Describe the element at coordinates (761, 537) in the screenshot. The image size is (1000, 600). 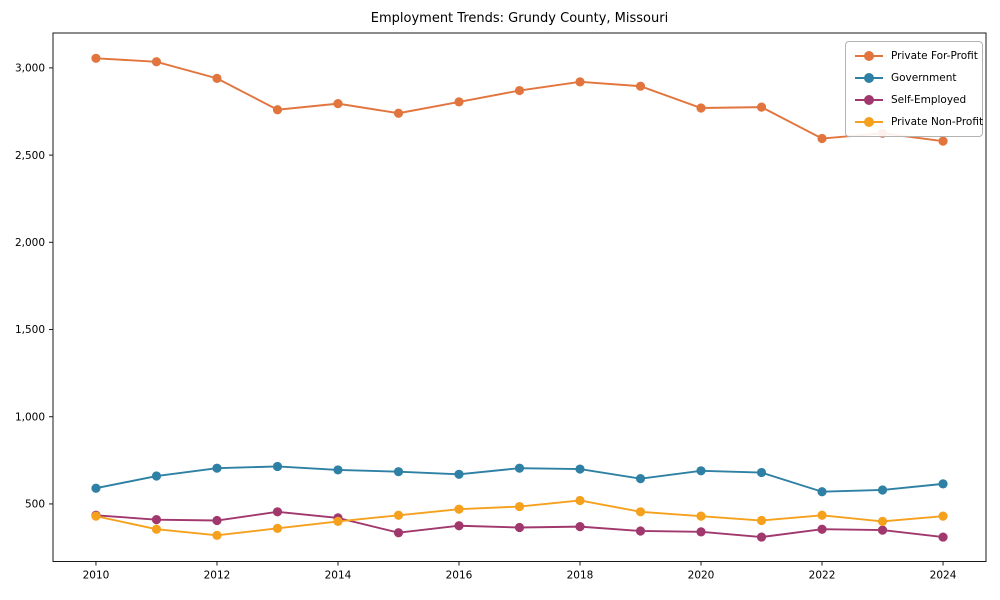
I see `data-point-self-employed-2021` at that location.